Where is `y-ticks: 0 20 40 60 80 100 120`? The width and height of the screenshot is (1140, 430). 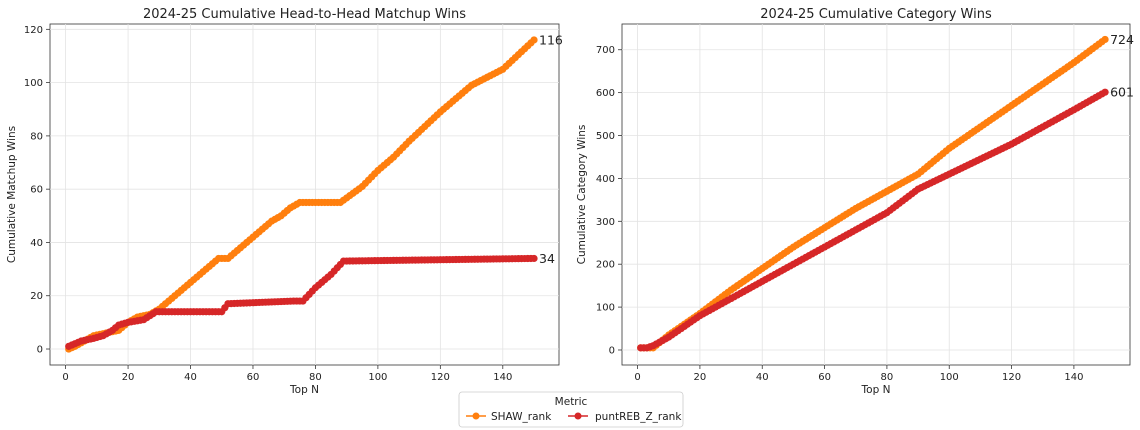
y-ticks: 0 20 40 60 80 100 120 is located at coordinates (37, 190).